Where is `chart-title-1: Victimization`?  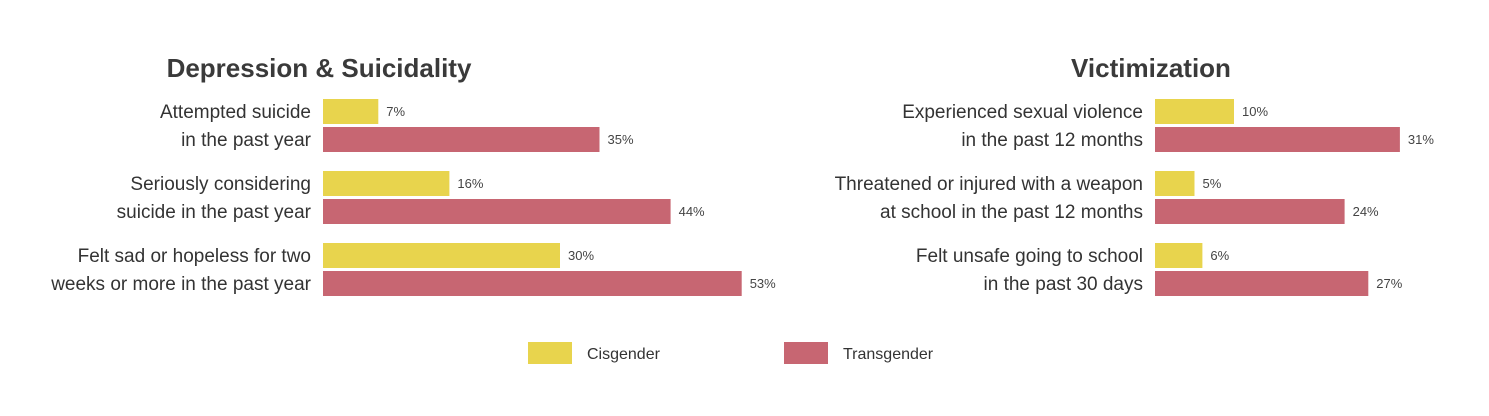
chart-title-1: Victimization is located at coordinates (1151, 68).